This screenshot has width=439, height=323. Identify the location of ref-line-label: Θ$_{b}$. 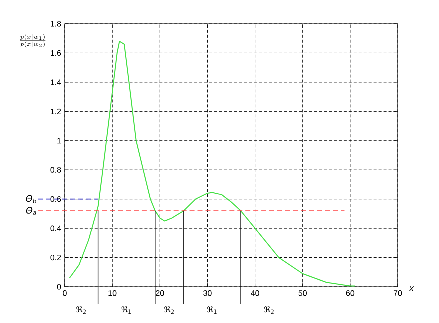
(31, 199).